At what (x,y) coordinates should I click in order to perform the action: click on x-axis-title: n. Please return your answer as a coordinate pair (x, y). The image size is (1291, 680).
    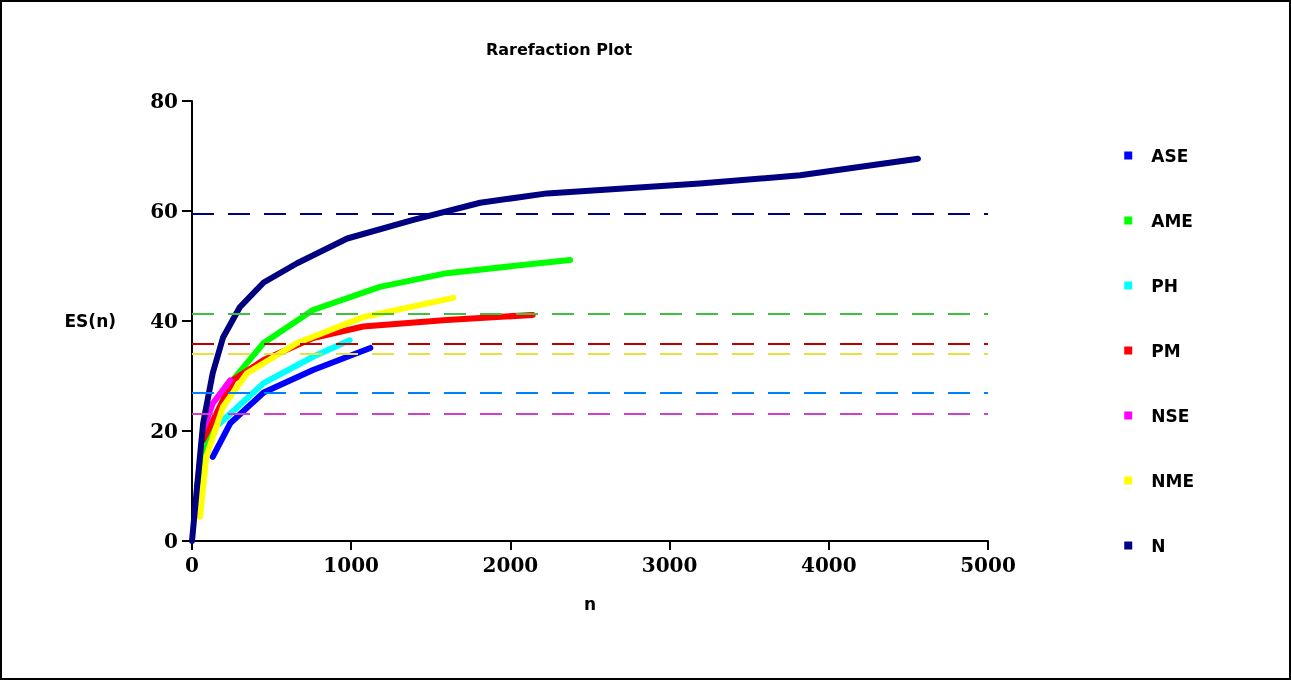
    Looking at the image, I should click on (590, 603).